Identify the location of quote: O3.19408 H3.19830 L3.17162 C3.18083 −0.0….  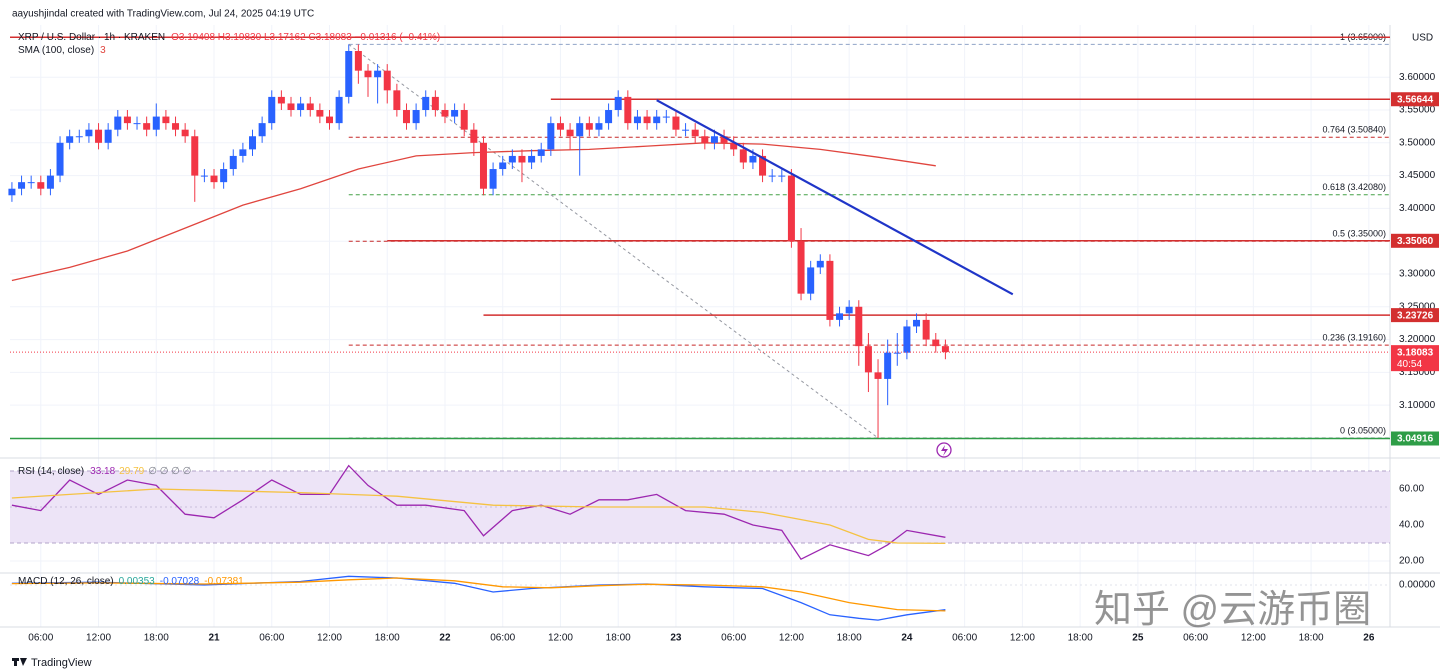
(305, 37).